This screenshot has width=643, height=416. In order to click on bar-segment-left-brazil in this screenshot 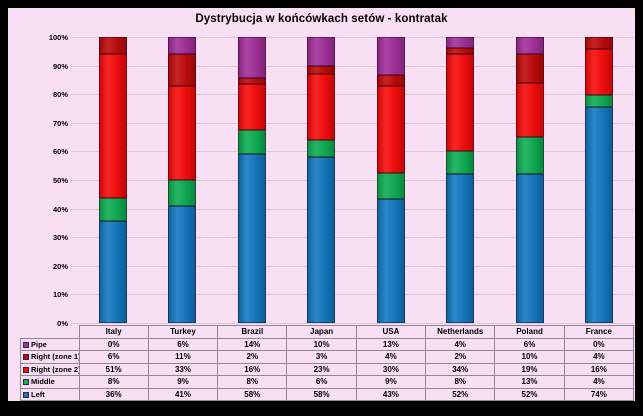, I will do `click(251, 238)`.